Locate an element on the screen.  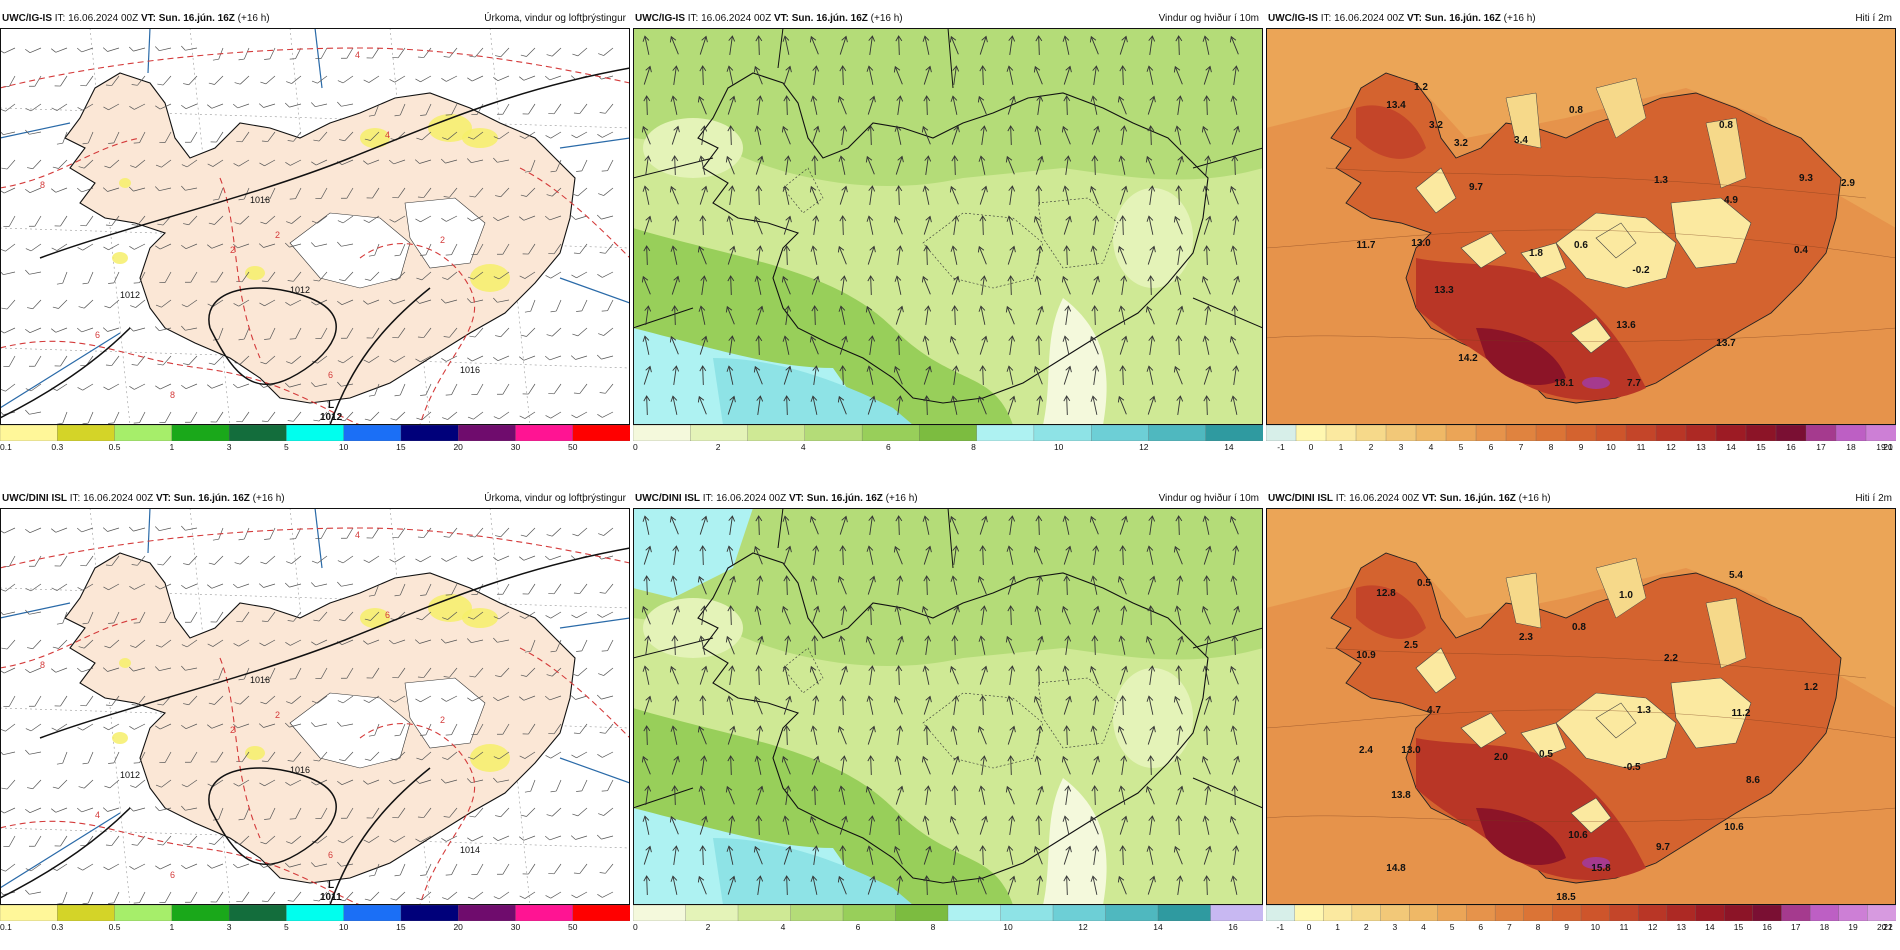
colorbar-tick-label: 14 is located at coordinates (1731, 447).